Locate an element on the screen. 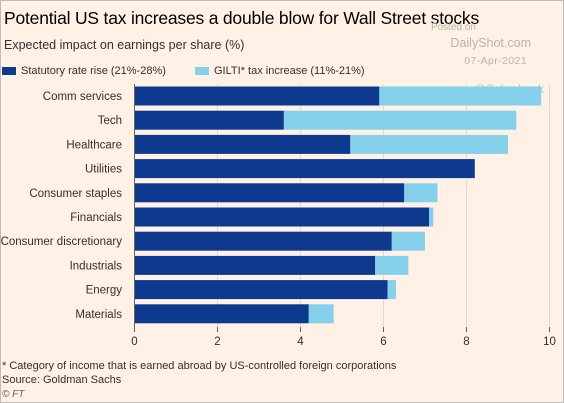 This screenshot has height=403, width=564. category-label: Comm services is located at coordinates (82, 97).